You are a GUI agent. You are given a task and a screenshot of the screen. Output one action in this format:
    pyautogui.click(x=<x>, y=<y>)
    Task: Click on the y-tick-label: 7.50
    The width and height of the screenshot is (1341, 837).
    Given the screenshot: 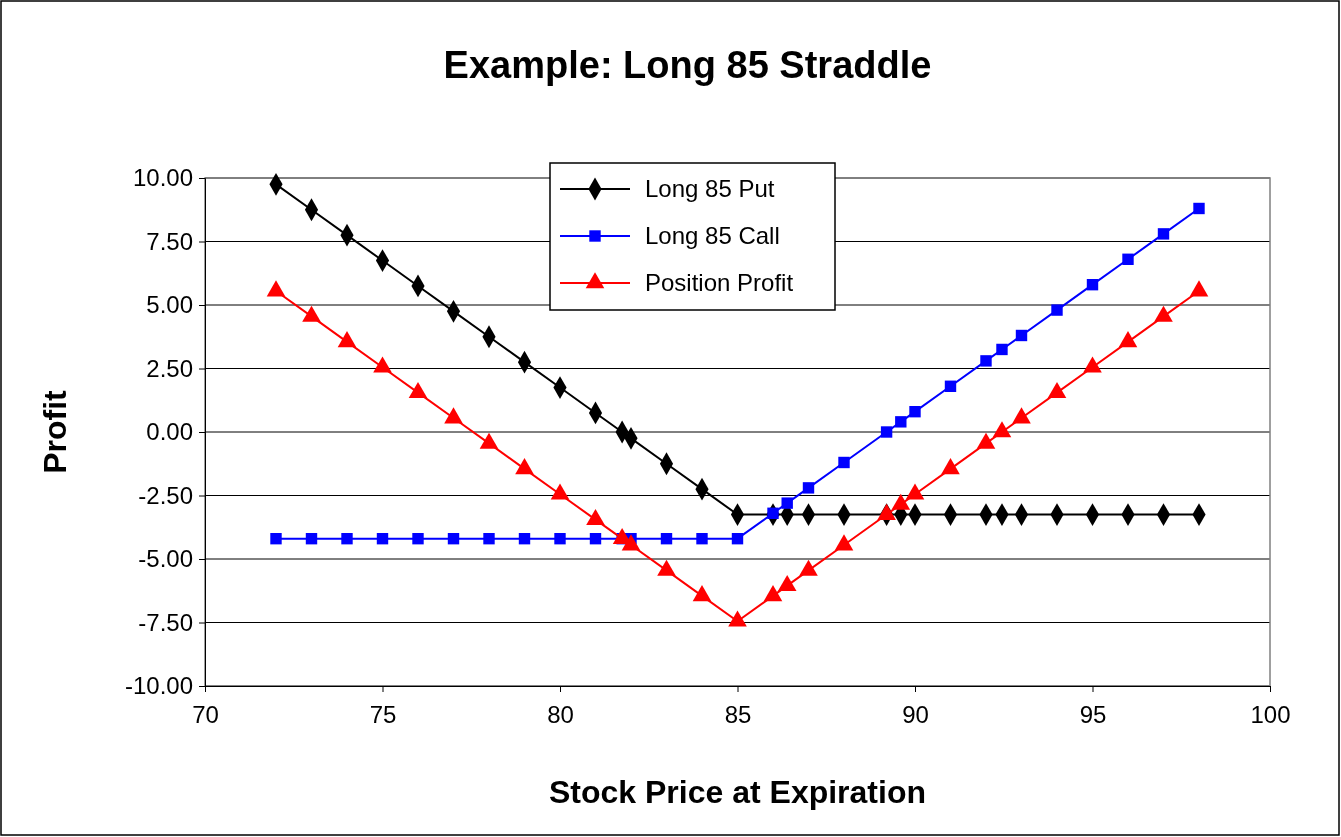 What is the action you would take?
    pyautogui.click(x=169, y=241)
    